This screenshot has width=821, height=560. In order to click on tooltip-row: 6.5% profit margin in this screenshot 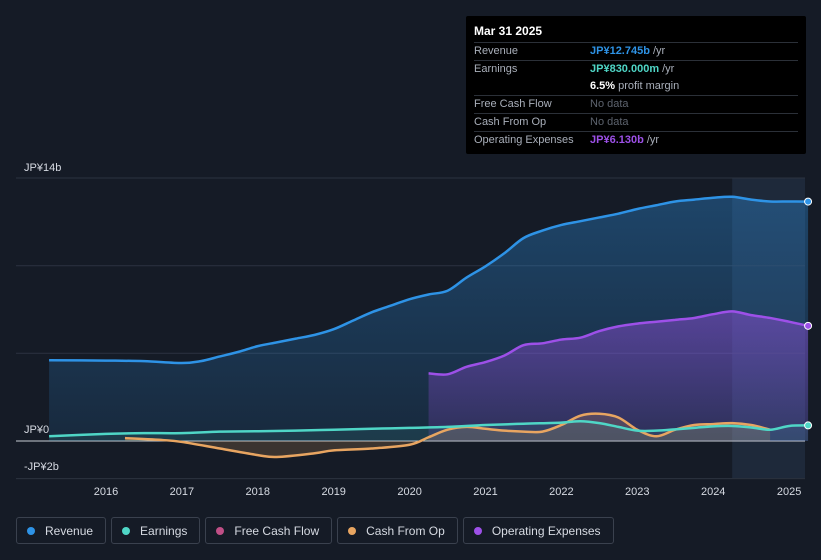, I will do `click(636, 86)`.